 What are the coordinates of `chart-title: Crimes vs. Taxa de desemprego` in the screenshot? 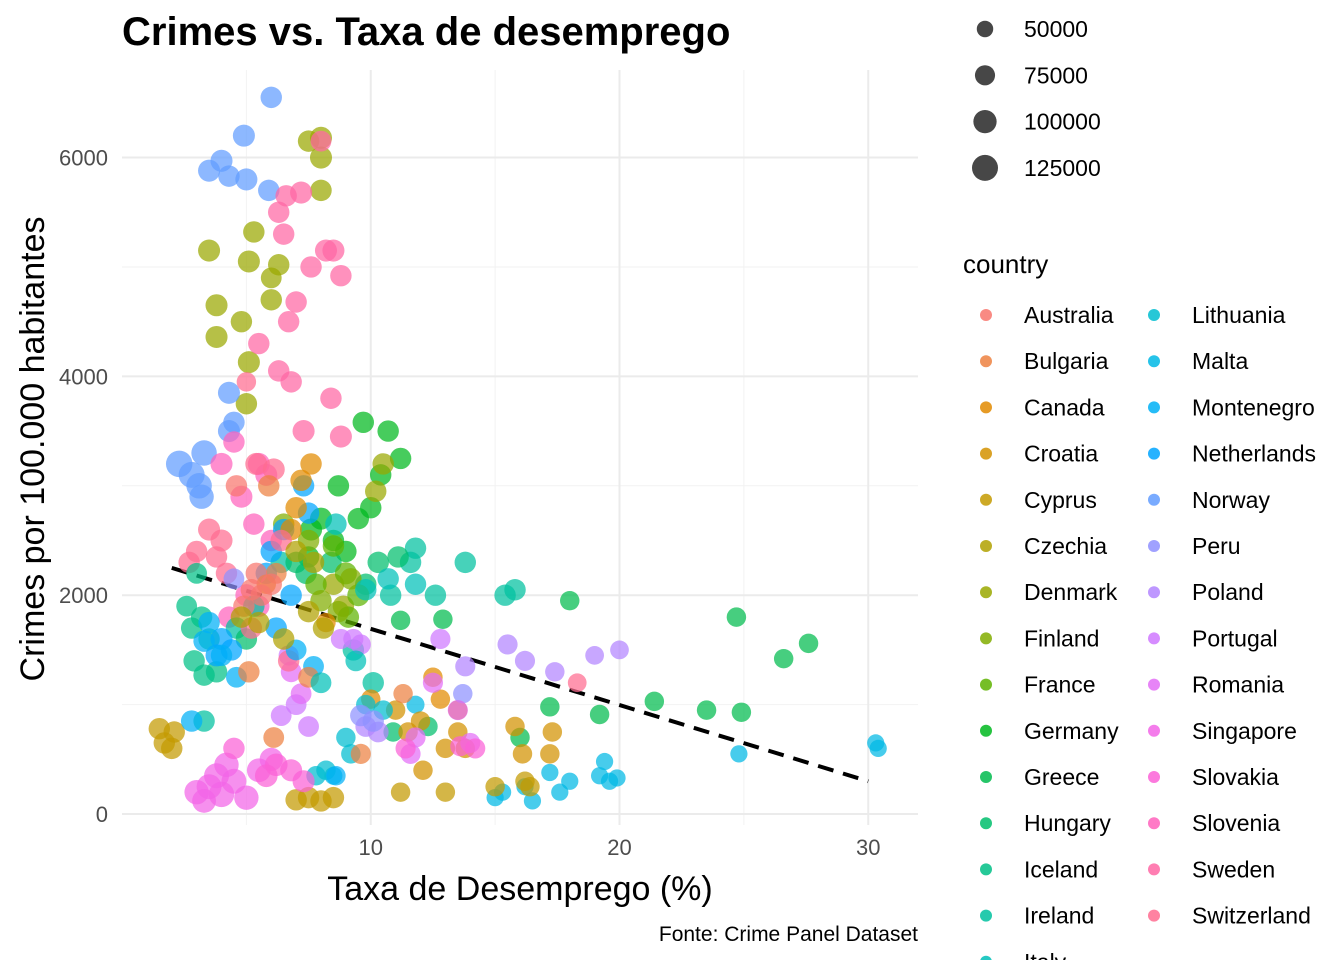 It's located at (426, 32).